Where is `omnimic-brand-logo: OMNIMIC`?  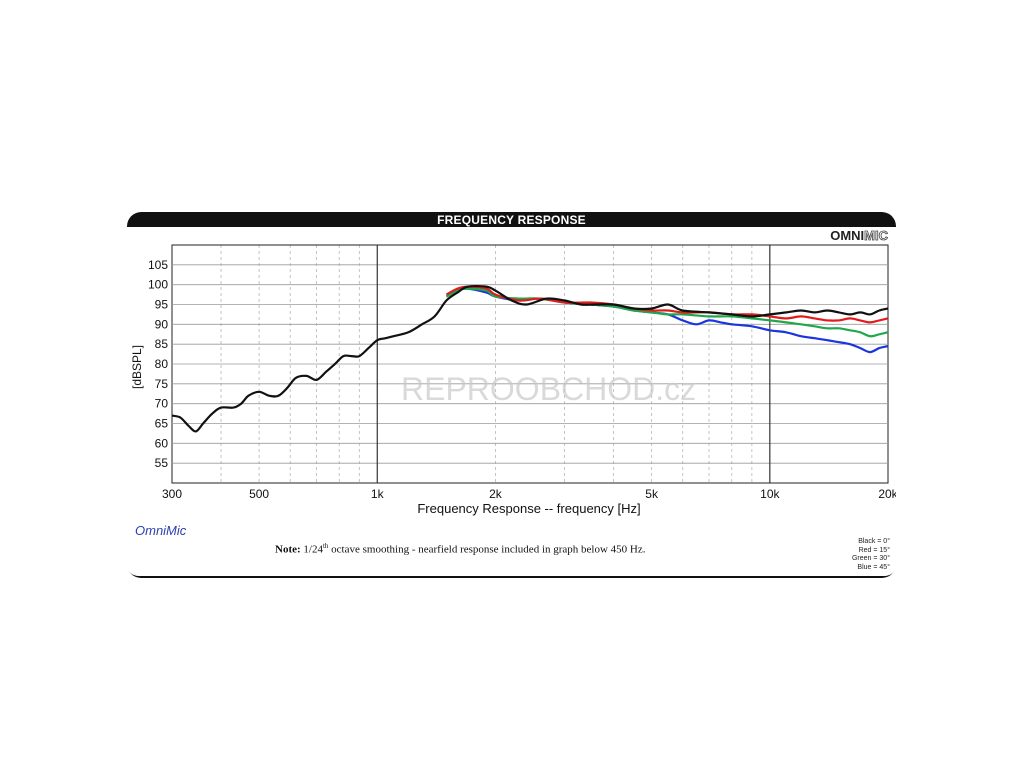
omnimic-brand-logo: OMNIMIC is located at coordinates (859, 236).